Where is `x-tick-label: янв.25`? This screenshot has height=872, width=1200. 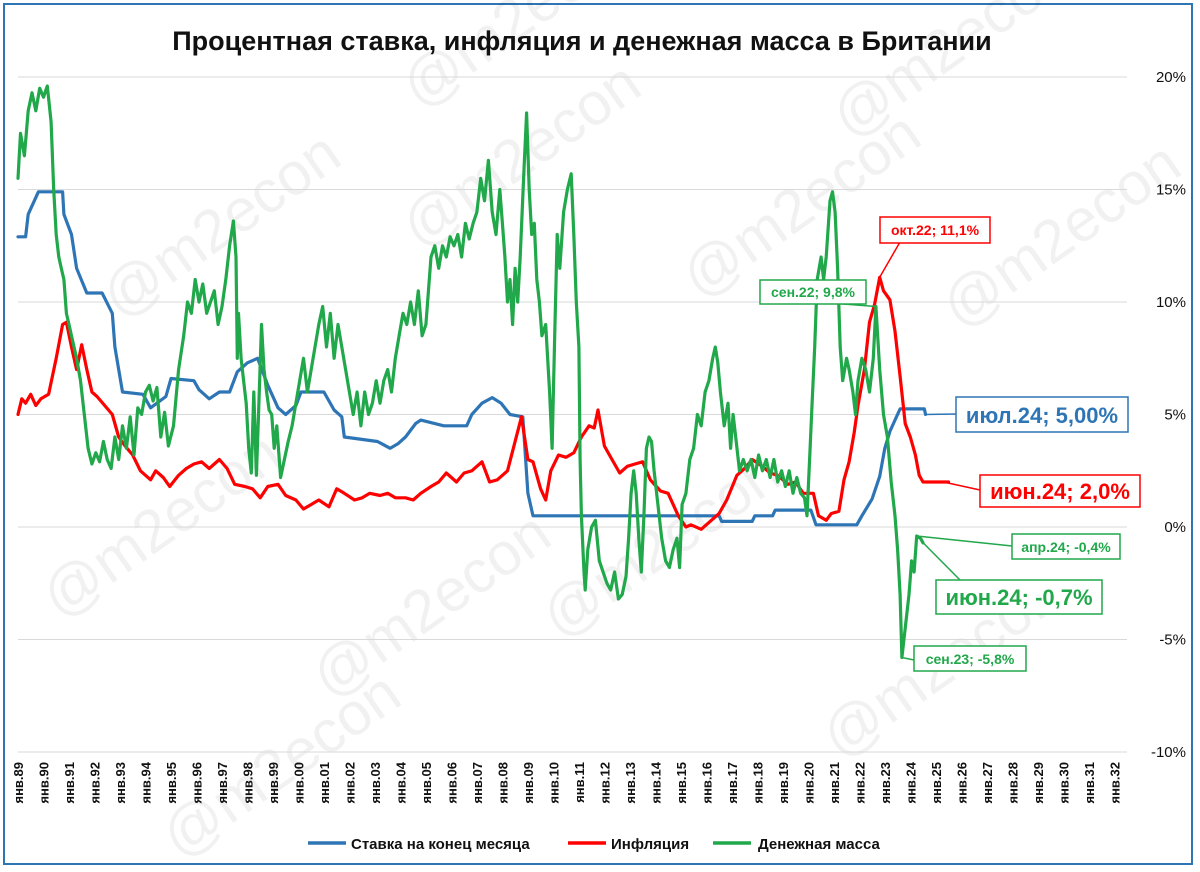 x-tick-label: янв.25 is located at coordinates (936, 783).